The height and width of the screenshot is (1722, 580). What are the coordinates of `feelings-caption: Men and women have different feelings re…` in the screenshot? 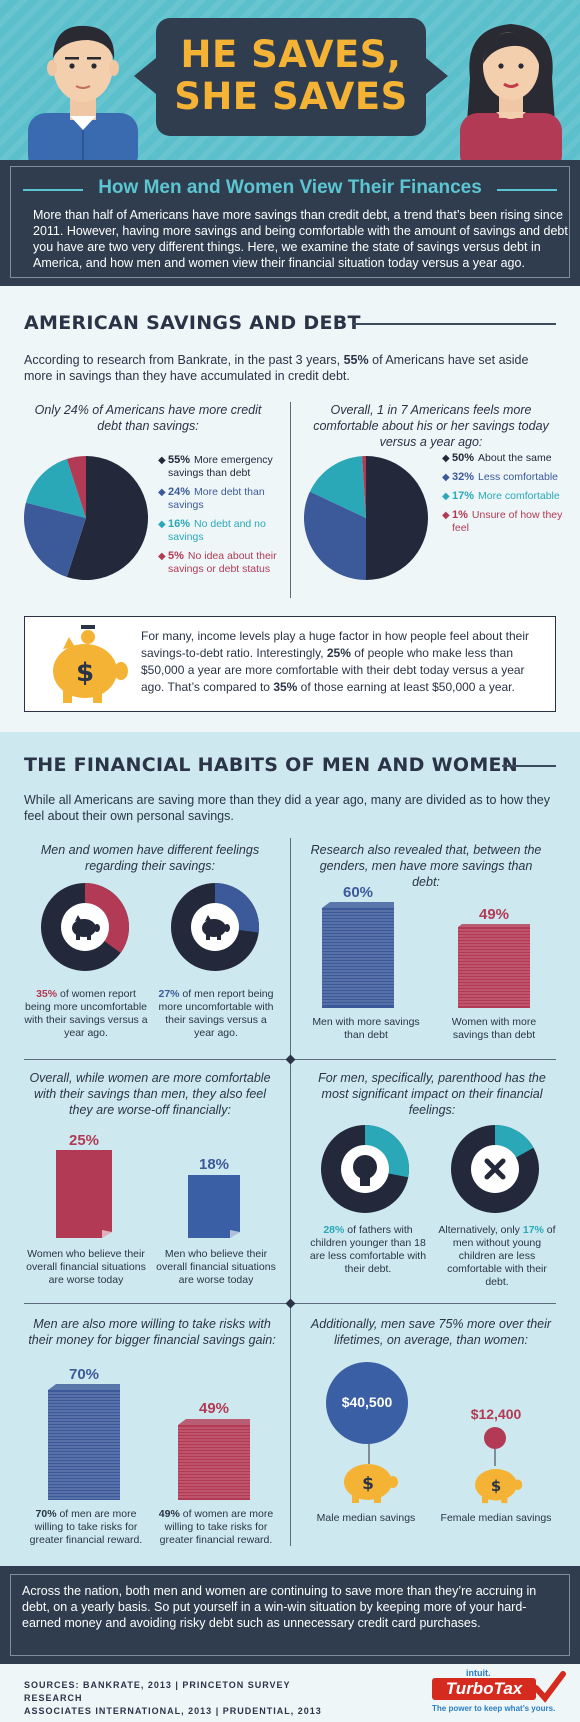 It's located at (150, 858).